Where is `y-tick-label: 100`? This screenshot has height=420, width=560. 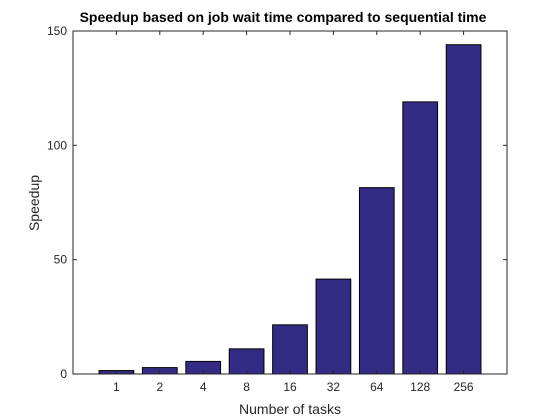
y-tick-label: 100 is located at coordinates (57, 145).